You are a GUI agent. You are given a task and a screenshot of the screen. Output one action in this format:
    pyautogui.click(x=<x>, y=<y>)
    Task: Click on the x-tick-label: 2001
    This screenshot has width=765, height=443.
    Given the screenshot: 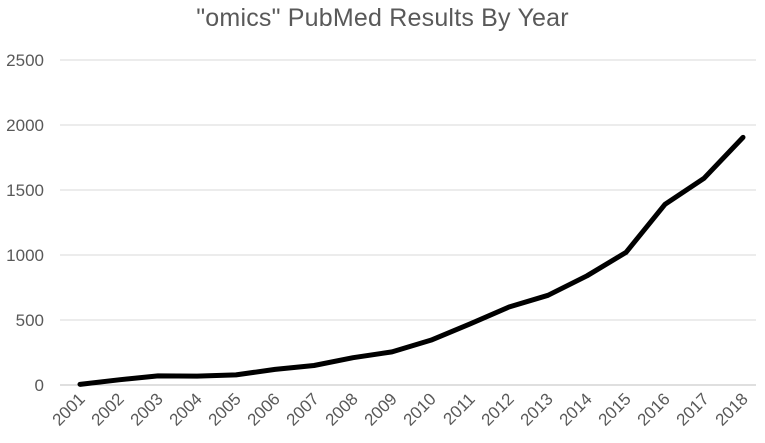 What is the action you would take?
    pyautogui.click(x=69, y=409)
    